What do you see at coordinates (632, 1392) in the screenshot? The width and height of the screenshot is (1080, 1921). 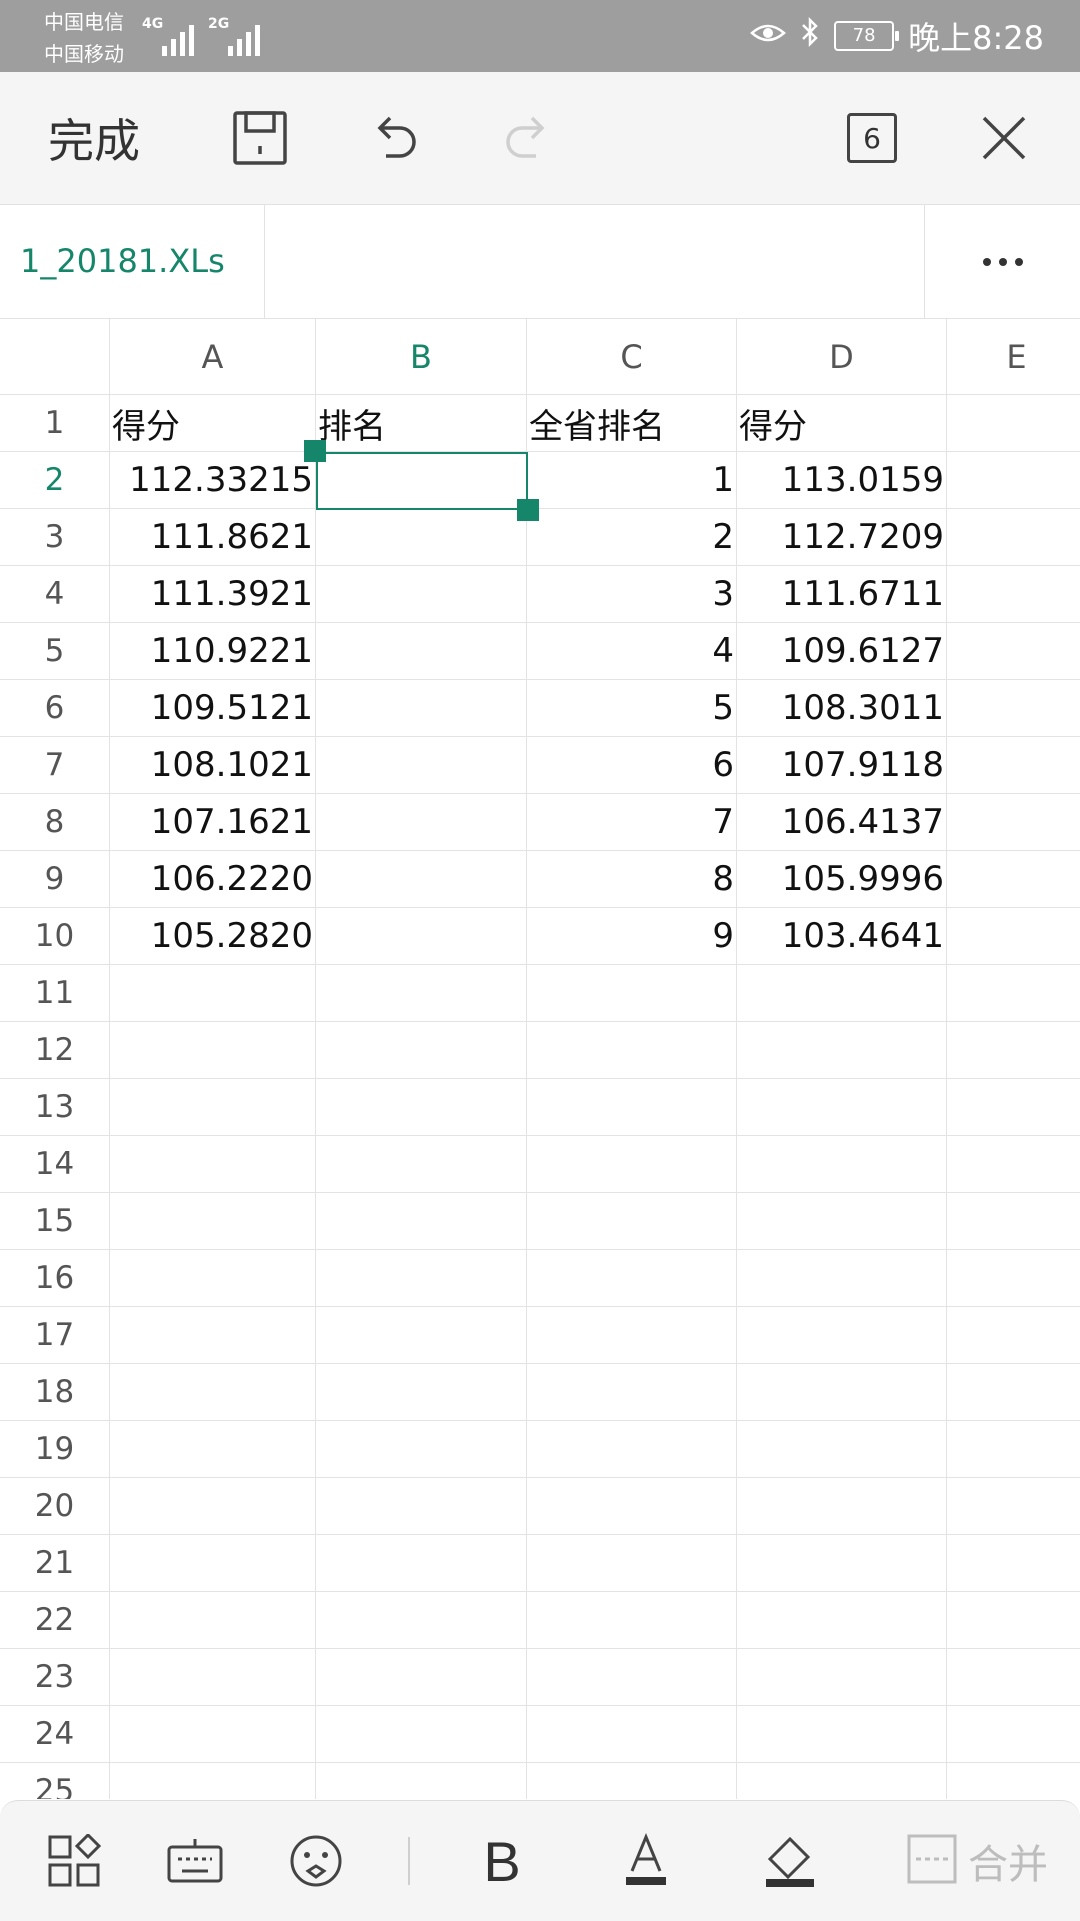 I see `cell-c18` at bounding box center [632, 1392].